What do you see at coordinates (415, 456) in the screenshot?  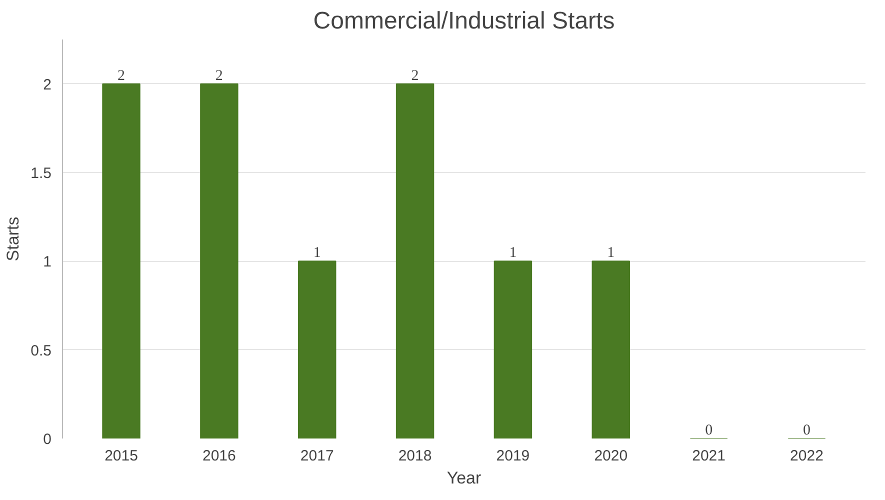 I see `x-tick-label: 2018` at bounding box center [415, 456].